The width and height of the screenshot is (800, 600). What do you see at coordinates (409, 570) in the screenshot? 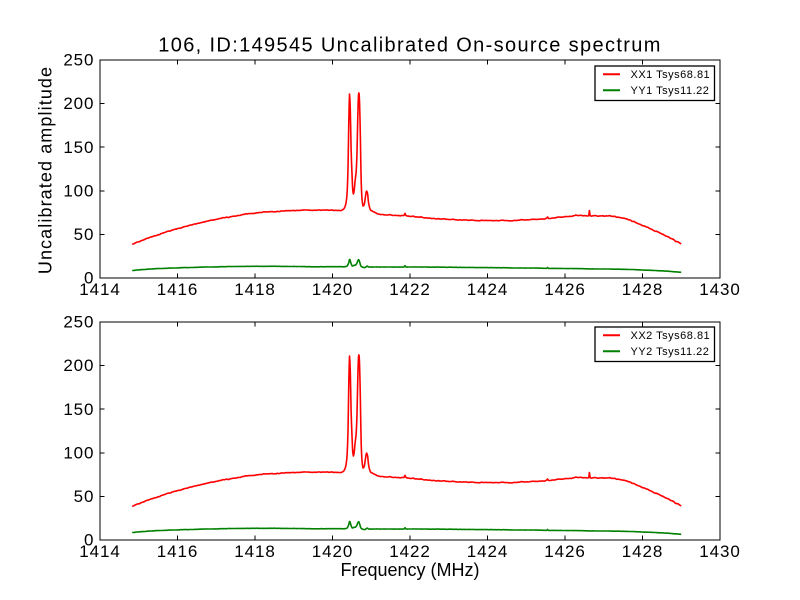
I see `svg-text: Frequency (MHz)` at bounding box center [409, 570].